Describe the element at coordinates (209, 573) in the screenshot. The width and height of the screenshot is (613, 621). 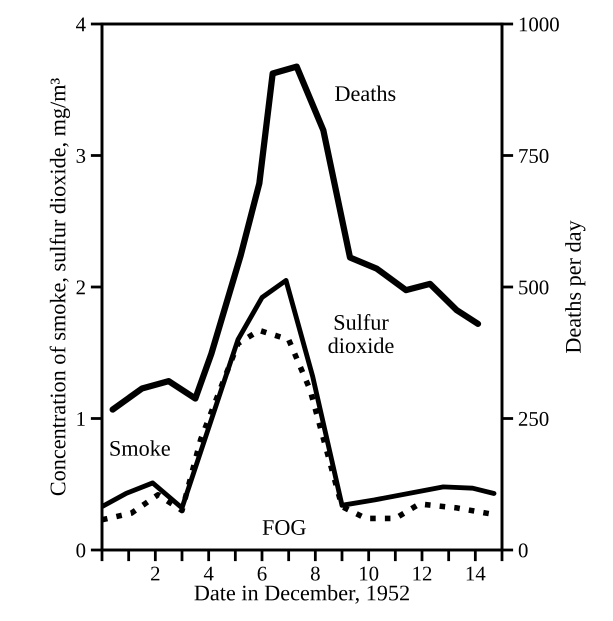
I see `x-tick-label: 4` at that location.